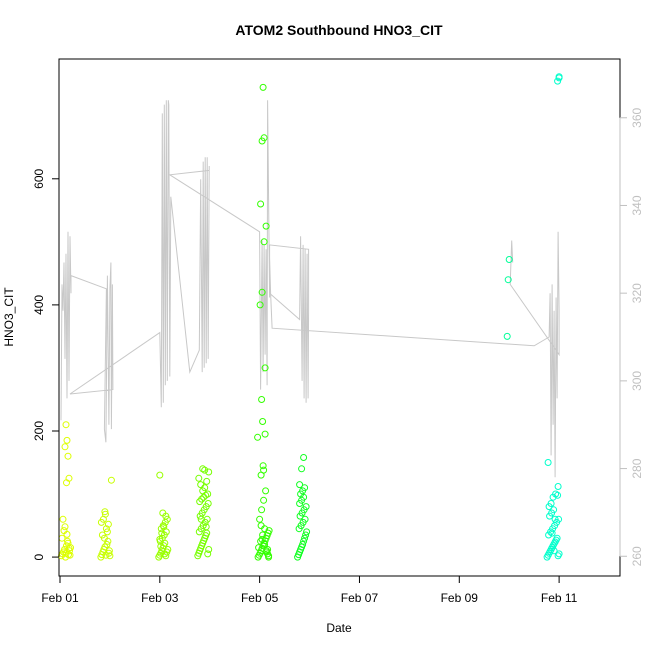  I want to click on y-right-tick-label: 320, so click(637, 293).